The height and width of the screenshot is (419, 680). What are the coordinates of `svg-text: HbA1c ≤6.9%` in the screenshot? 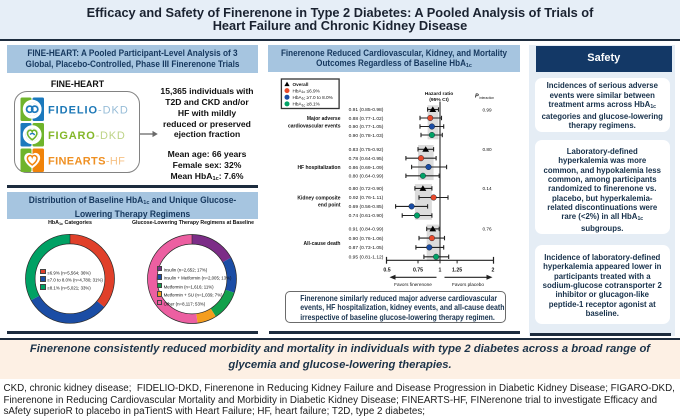 It's located at (306, 91).